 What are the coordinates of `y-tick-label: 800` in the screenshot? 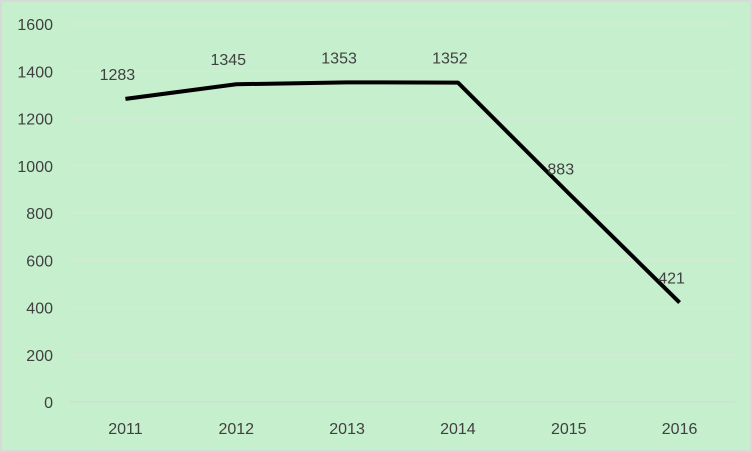 It's located at (39, 214).